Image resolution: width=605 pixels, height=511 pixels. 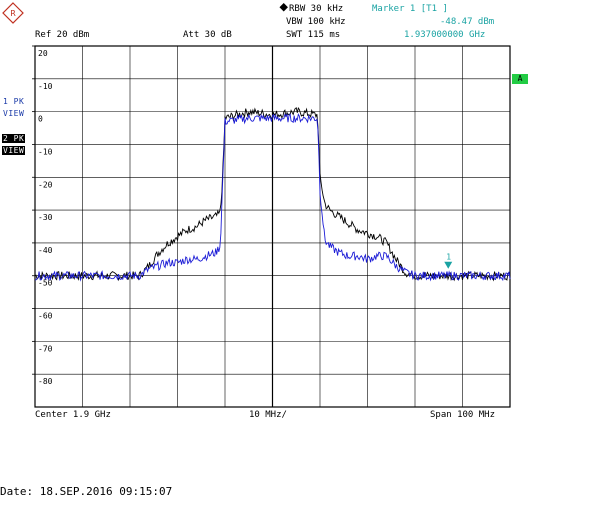 I want to click on svg-text: R, so click(x=13, y=13).